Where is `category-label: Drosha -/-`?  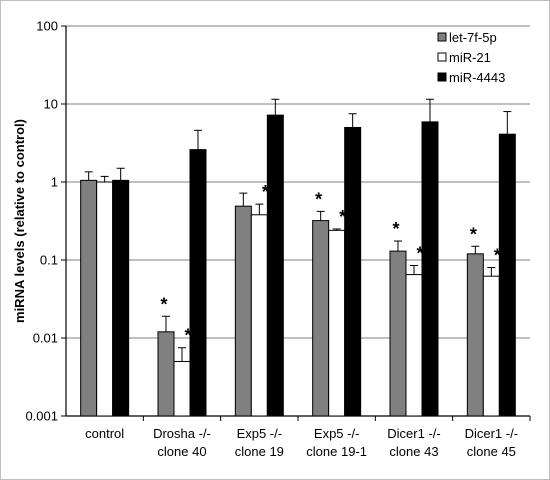
category-label: Drosha -/- is located at coordinates (182, 433).